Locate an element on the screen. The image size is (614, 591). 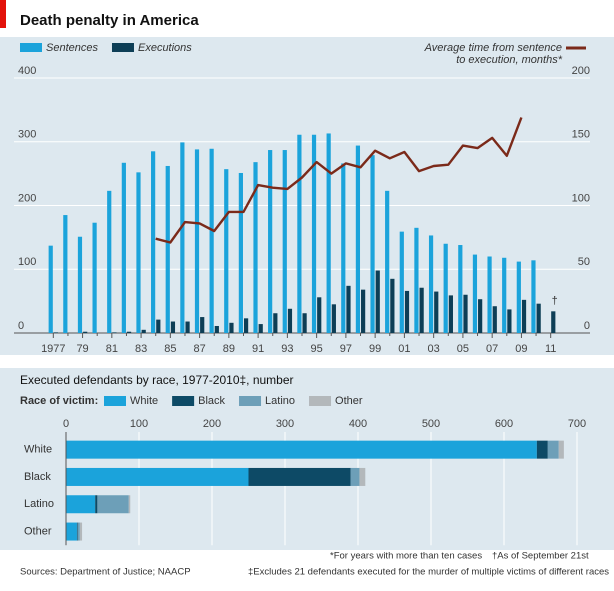
chart-title: Death penalty in America is located at coordinates (109, 20).